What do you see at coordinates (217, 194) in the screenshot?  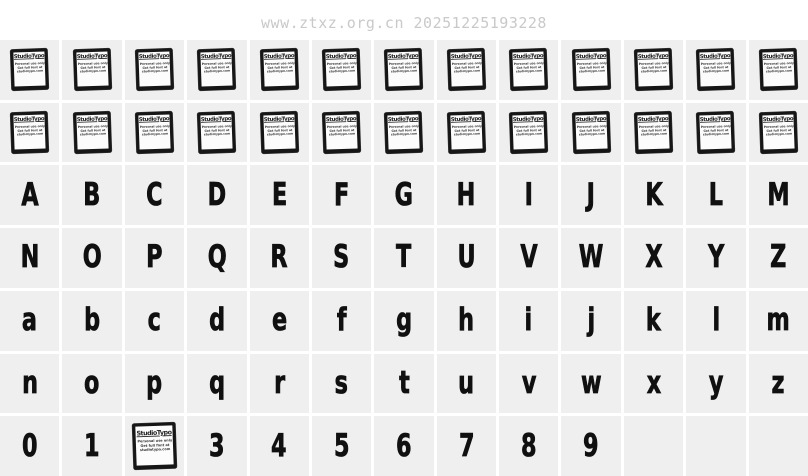 I see `glyph-character: D` at bounding box center [217, 194].